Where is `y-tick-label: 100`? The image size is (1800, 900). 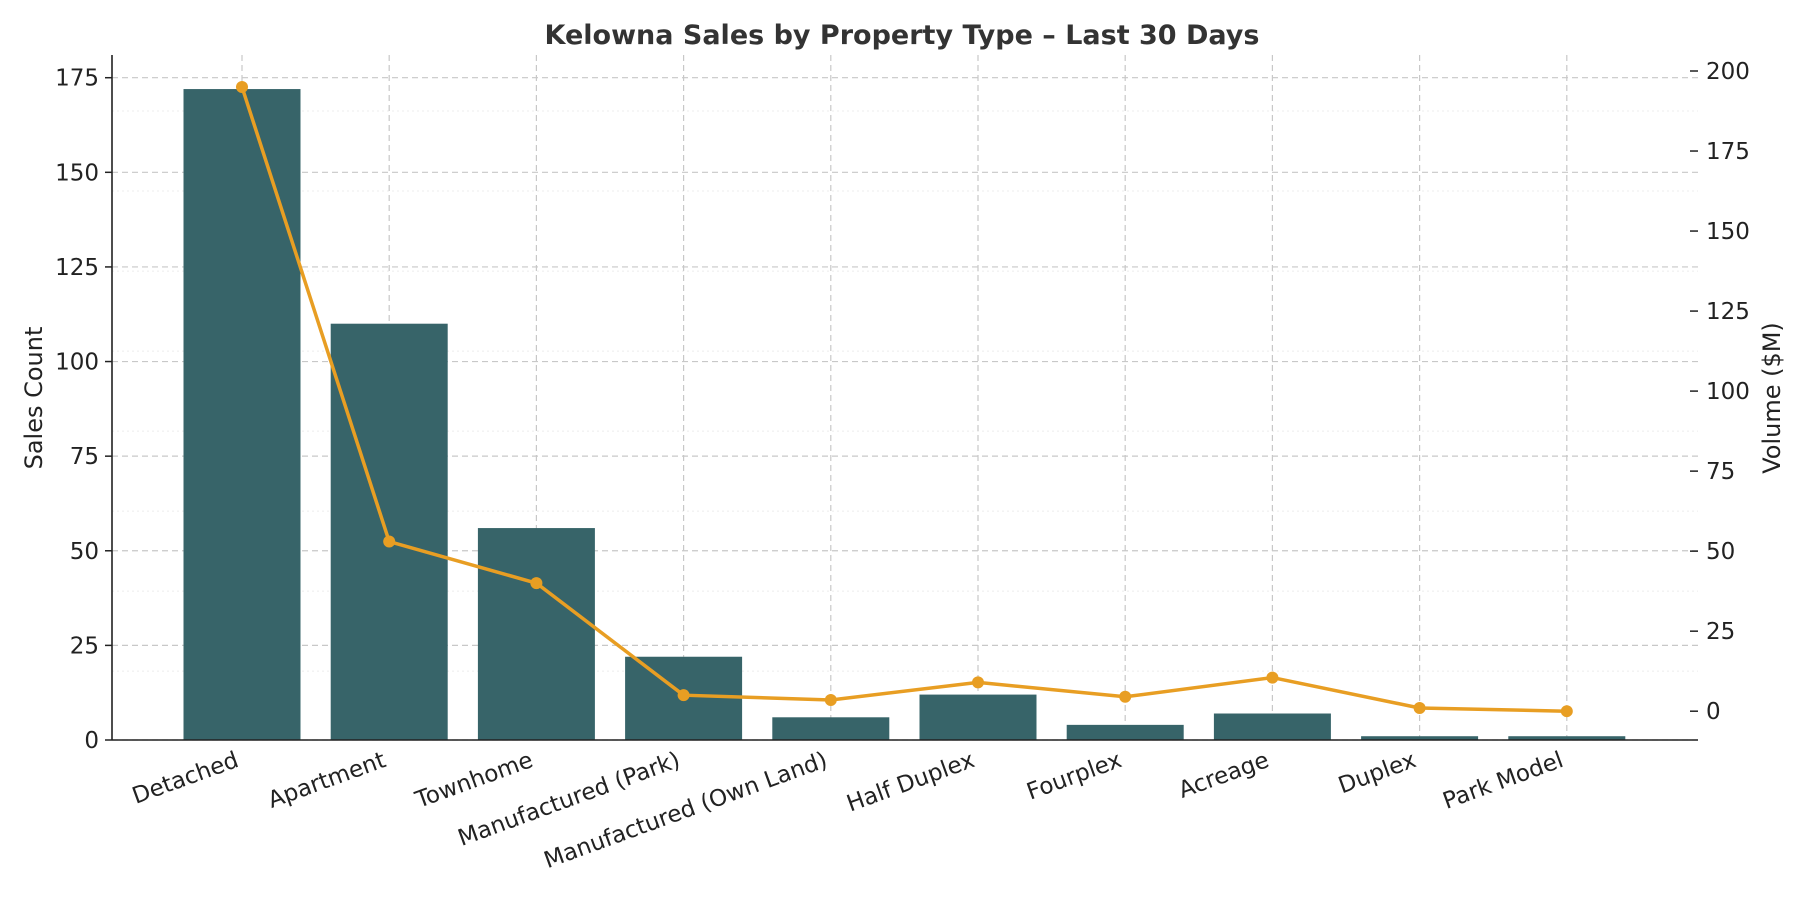
y-tick-label: 100 is located at coordinates (77, 363).